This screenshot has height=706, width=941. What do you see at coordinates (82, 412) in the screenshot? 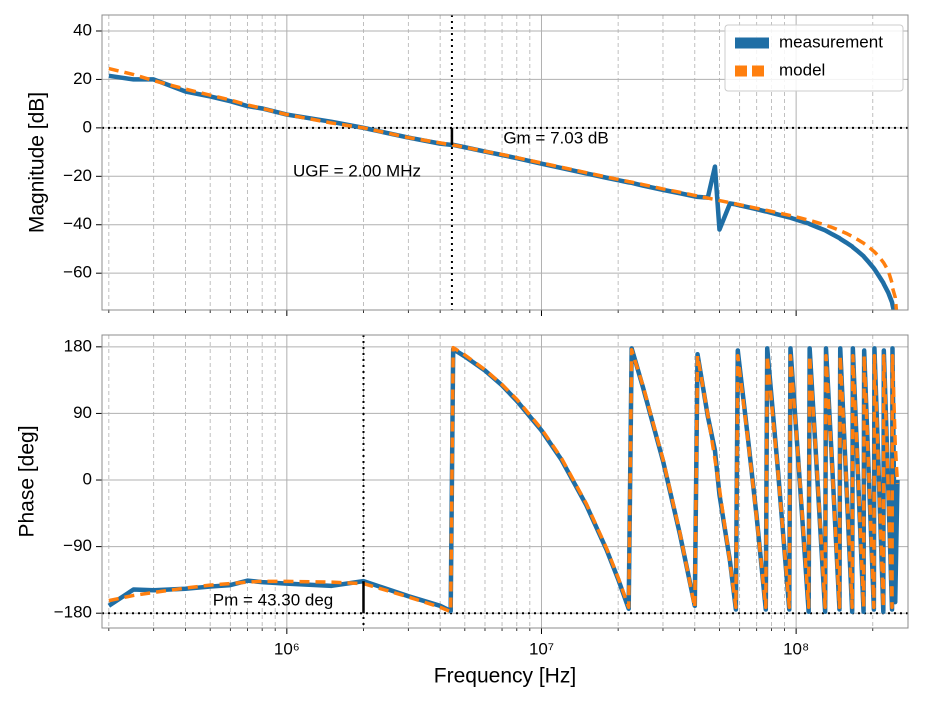
I see `y-tick-label: 90` at bounding box center [82, 412].